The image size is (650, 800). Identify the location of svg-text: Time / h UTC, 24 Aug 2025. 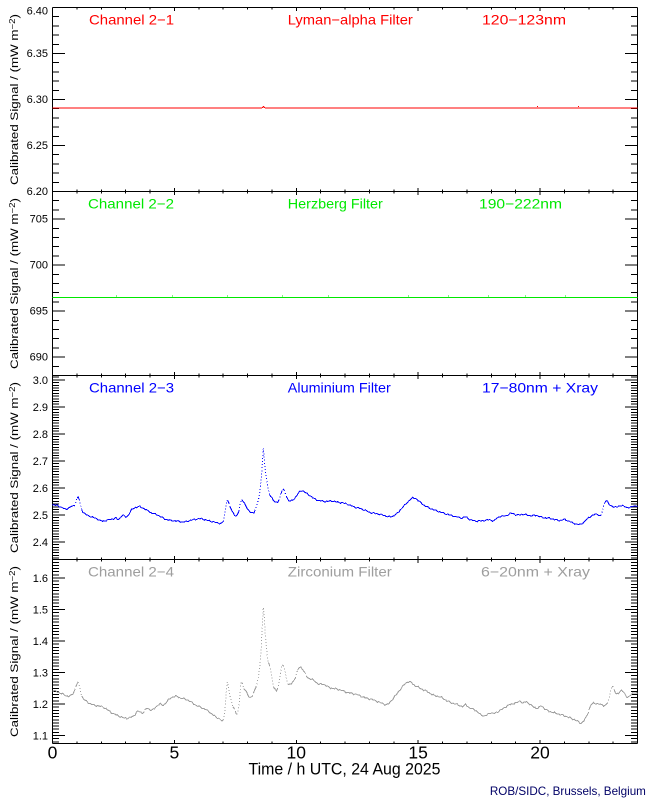
(345, 769).